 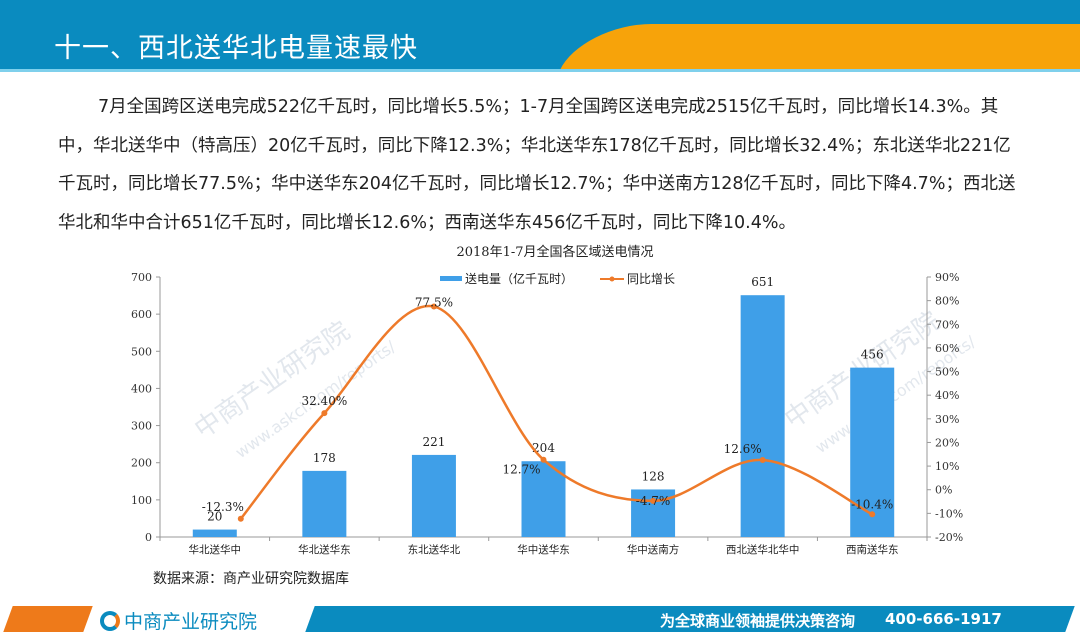 I want to click on growth-value-label: -4.7%, so click(x=653, y=501).